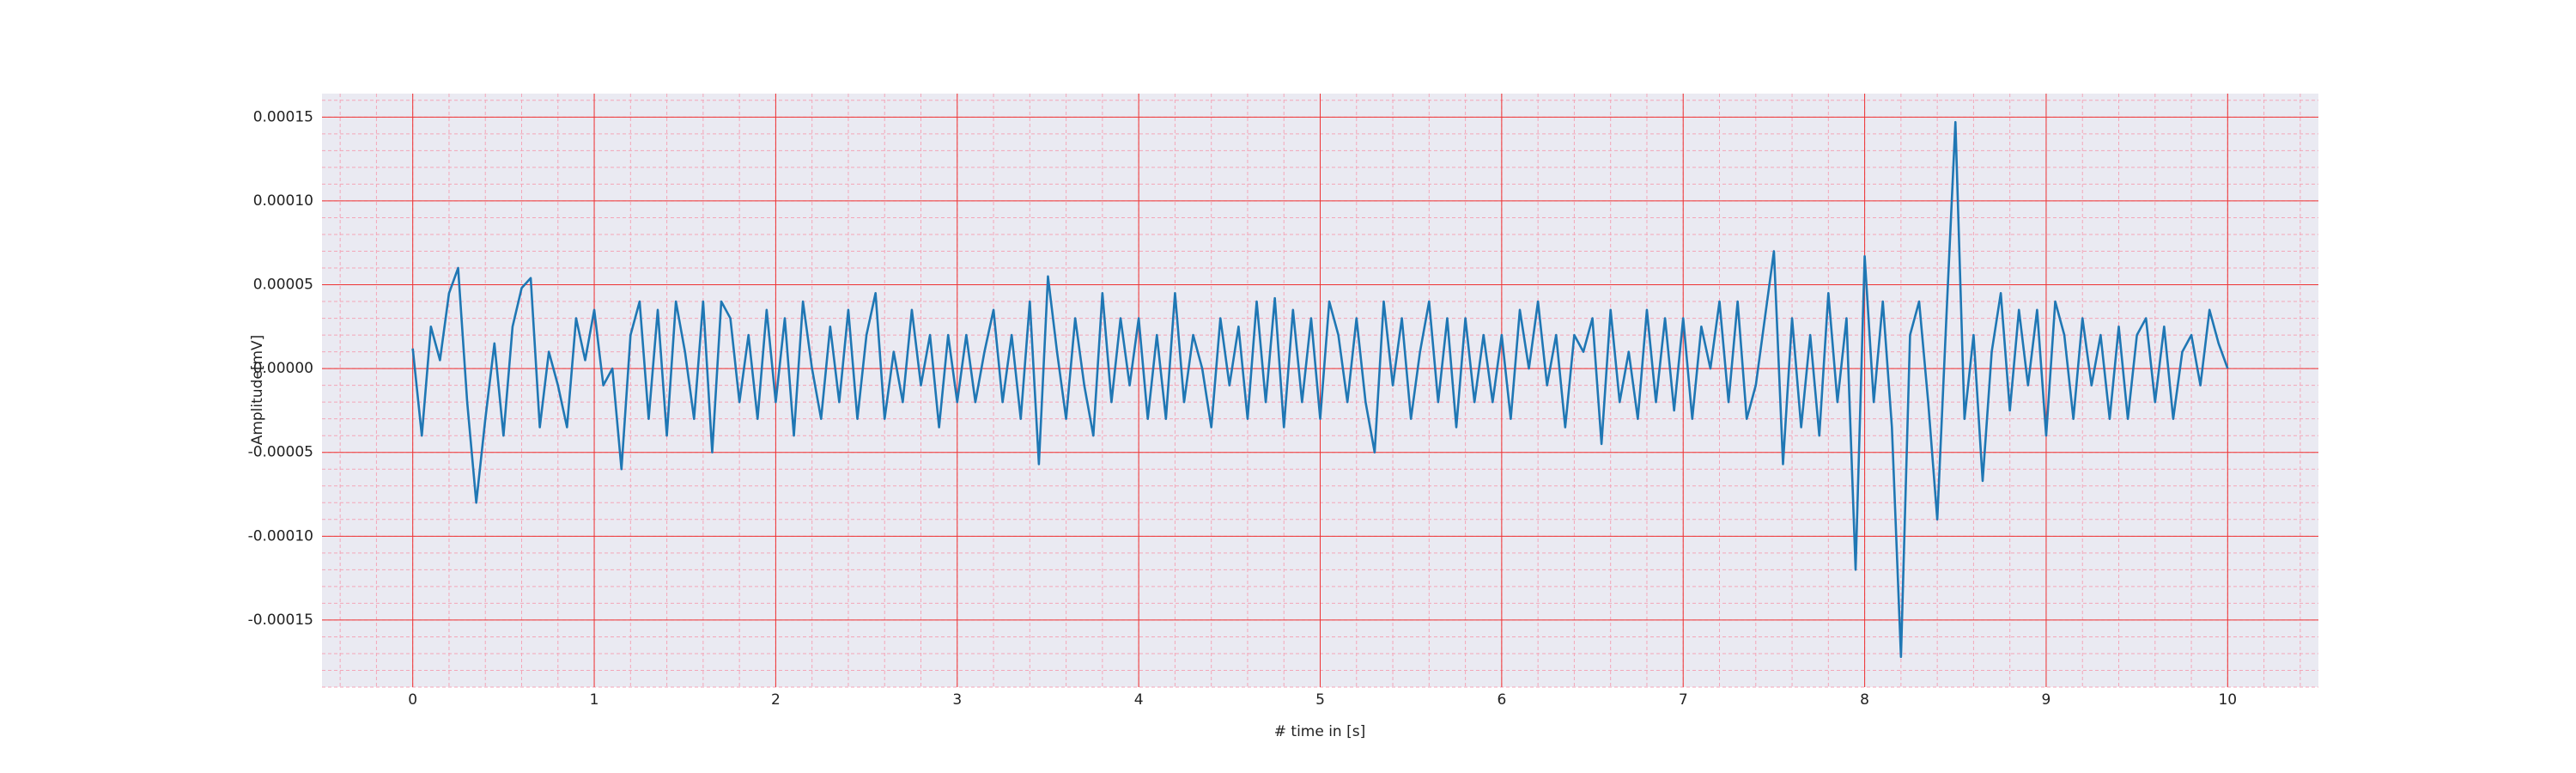  Describe the element at coordinates (280, 620) in the screenshot. I see `y-tick-label: -0.00015` at that location.